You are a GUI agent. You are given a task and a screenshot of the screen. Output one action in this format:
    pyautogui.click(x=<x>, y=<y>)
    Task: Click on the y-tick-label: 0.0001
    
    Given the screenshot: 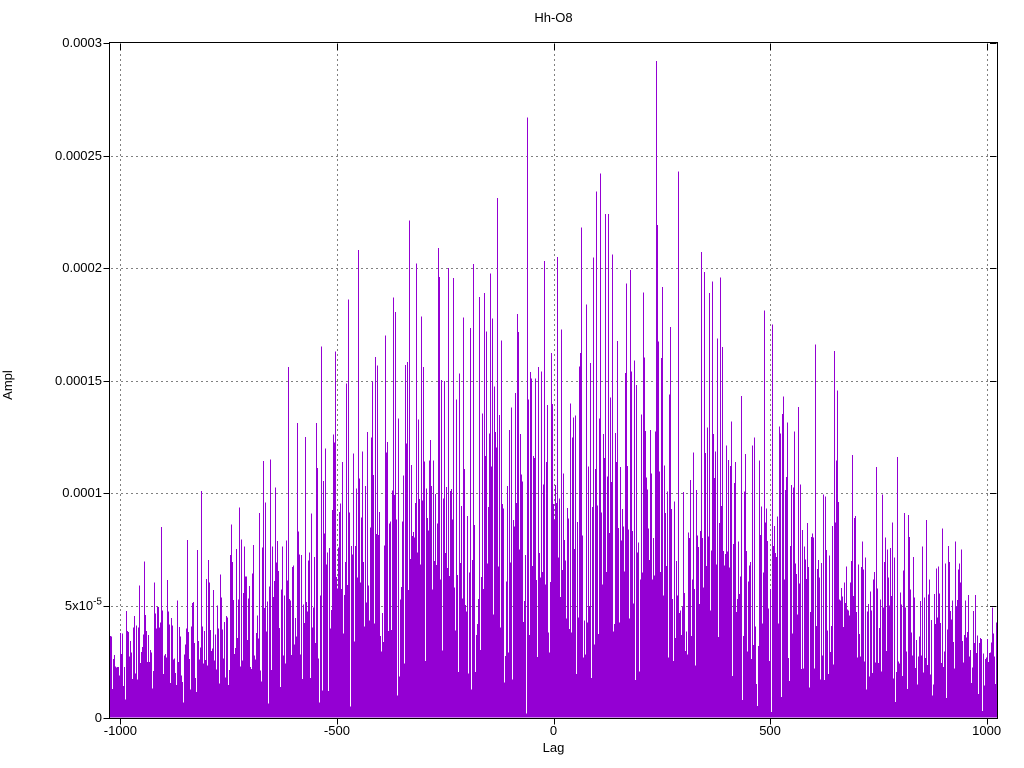 What is the action you would take?
    pyautogui.click(x=82, y=492)
    